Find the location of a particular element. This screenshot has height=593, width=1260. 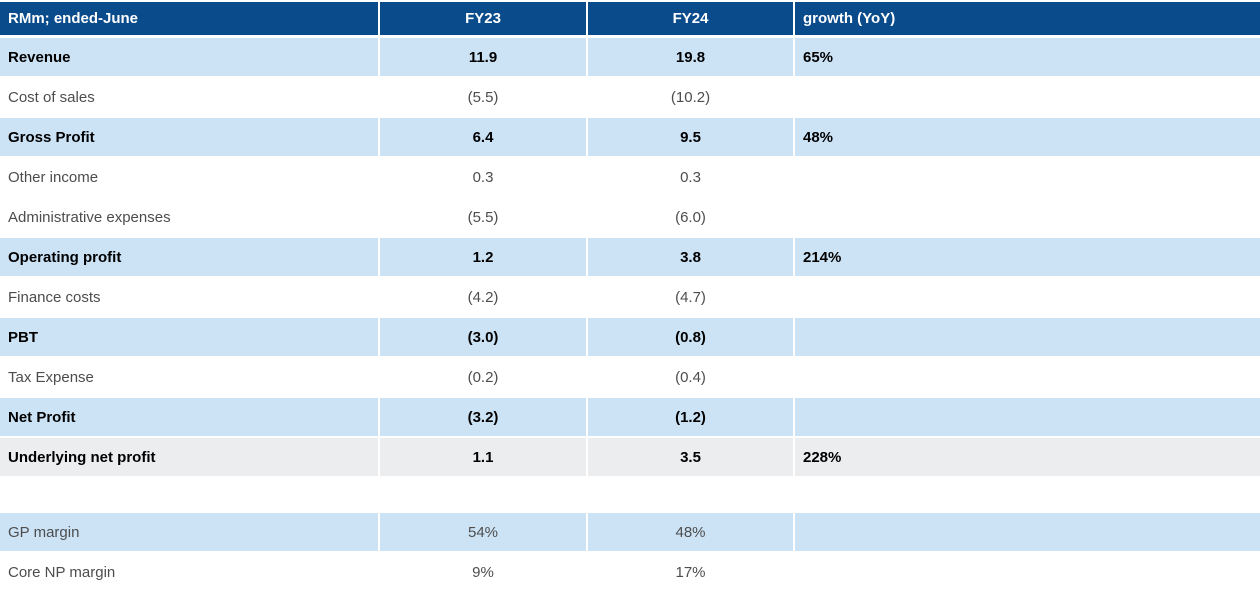

table-row-cost-of-sales: Cost of sales (5.5) (10.2) is located at coordinates (630, 97).